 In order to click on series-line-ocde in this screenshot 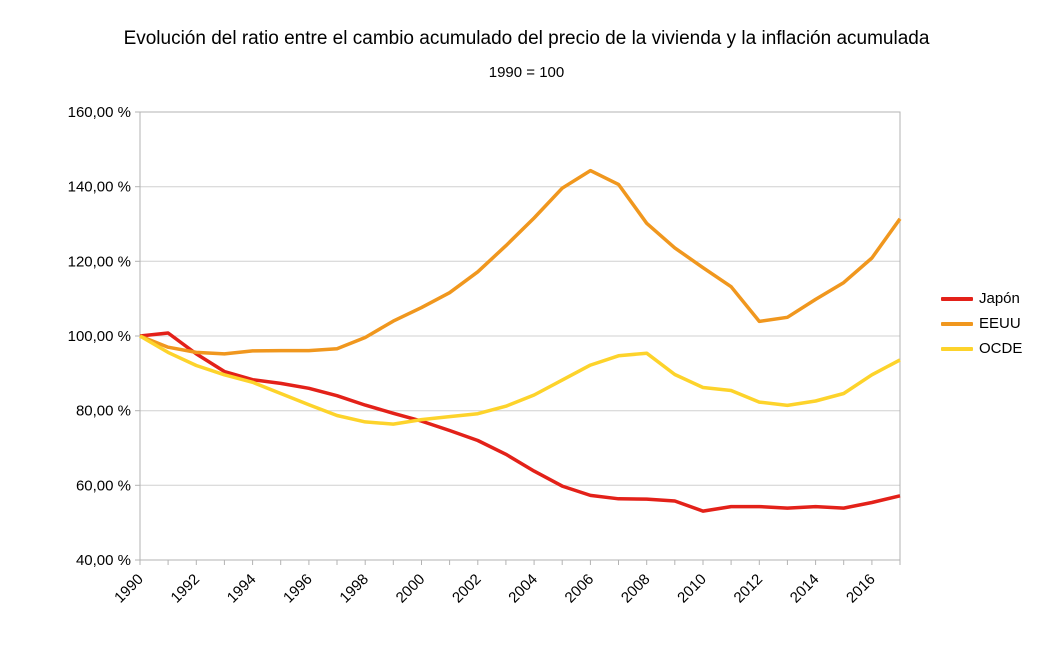, I will do `click(520, 380)`.